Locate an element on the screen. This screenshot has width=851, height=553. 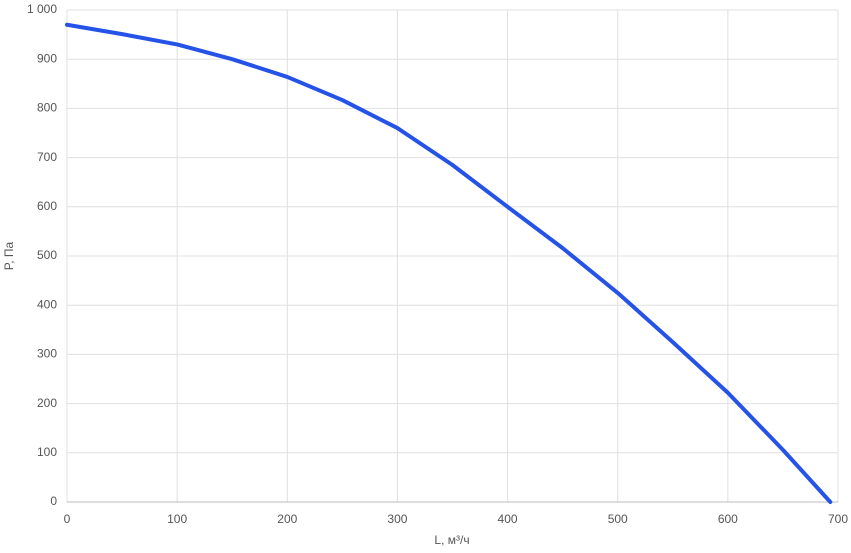
y-tick-label: 200 is located at coordinates (47, 403).